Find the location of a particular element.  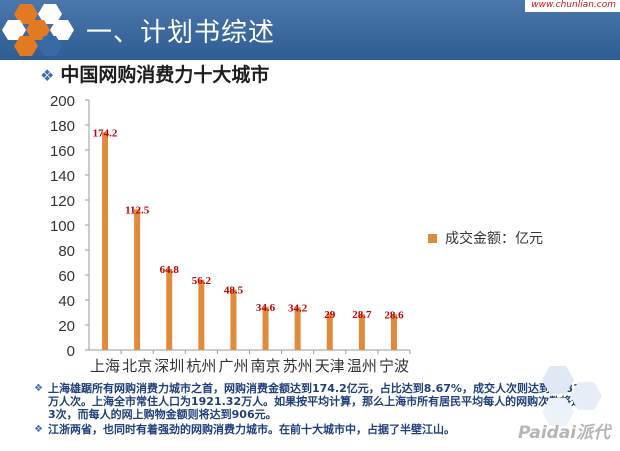

brand-logo-text: www.chunlian.com is located at coordinates (573, 5).